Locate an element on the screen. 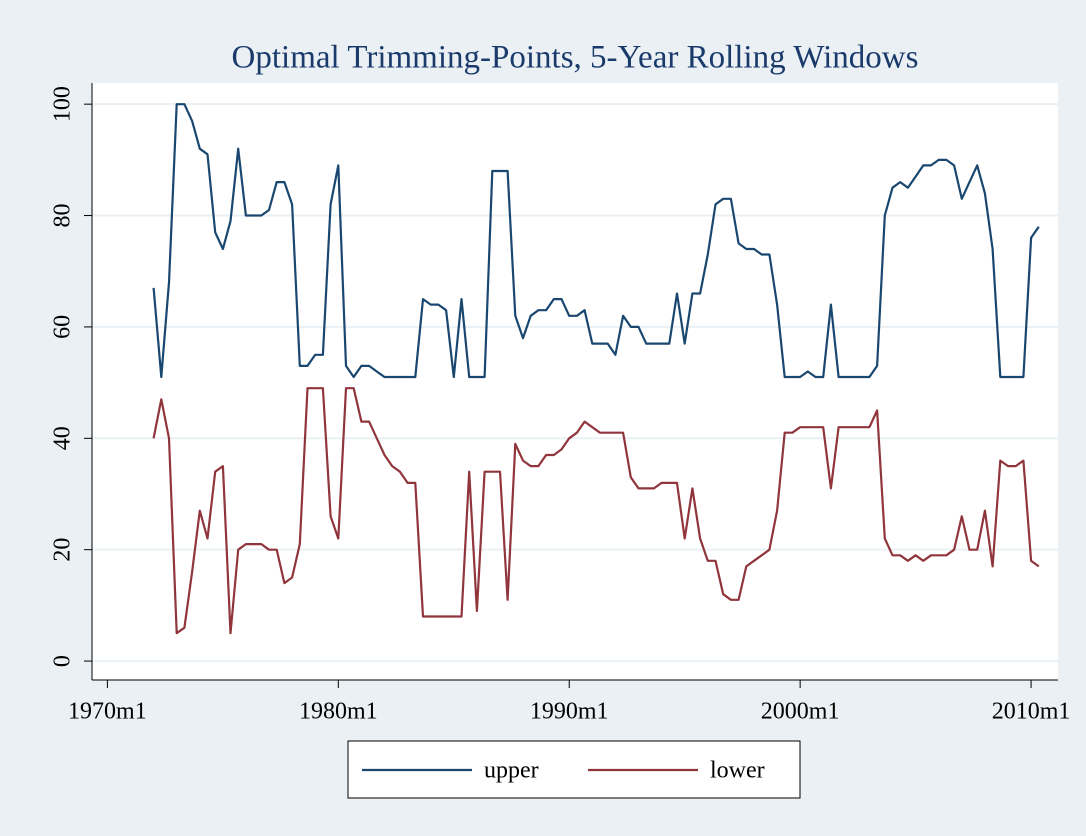  x-tick-label: 1990m1 is located at coordinates (569, 712).